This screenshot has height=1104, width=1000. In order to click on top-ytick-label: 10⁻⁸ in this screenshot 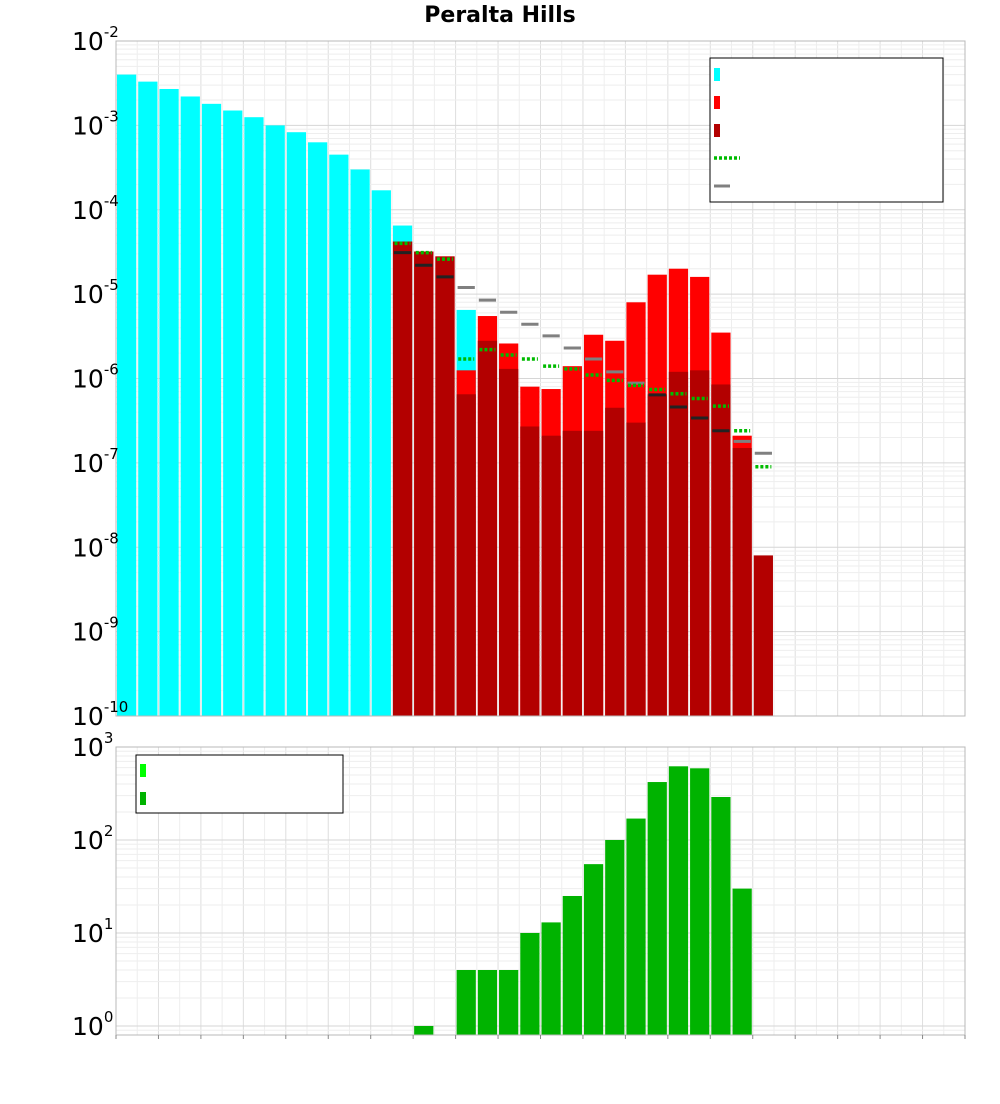, I will do `click(95, 545)`.